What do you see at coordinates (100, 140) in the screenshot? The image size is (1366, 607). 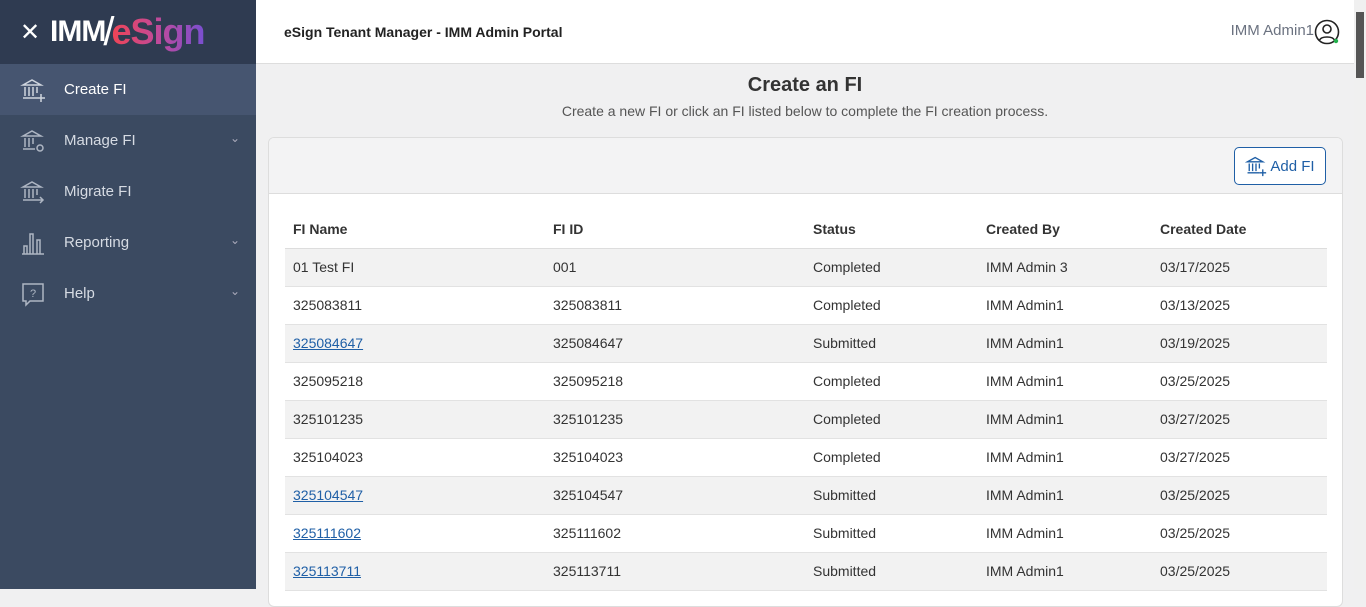 I see `sidebar-item-label: Manage FI` at bounding box center [100, 140].